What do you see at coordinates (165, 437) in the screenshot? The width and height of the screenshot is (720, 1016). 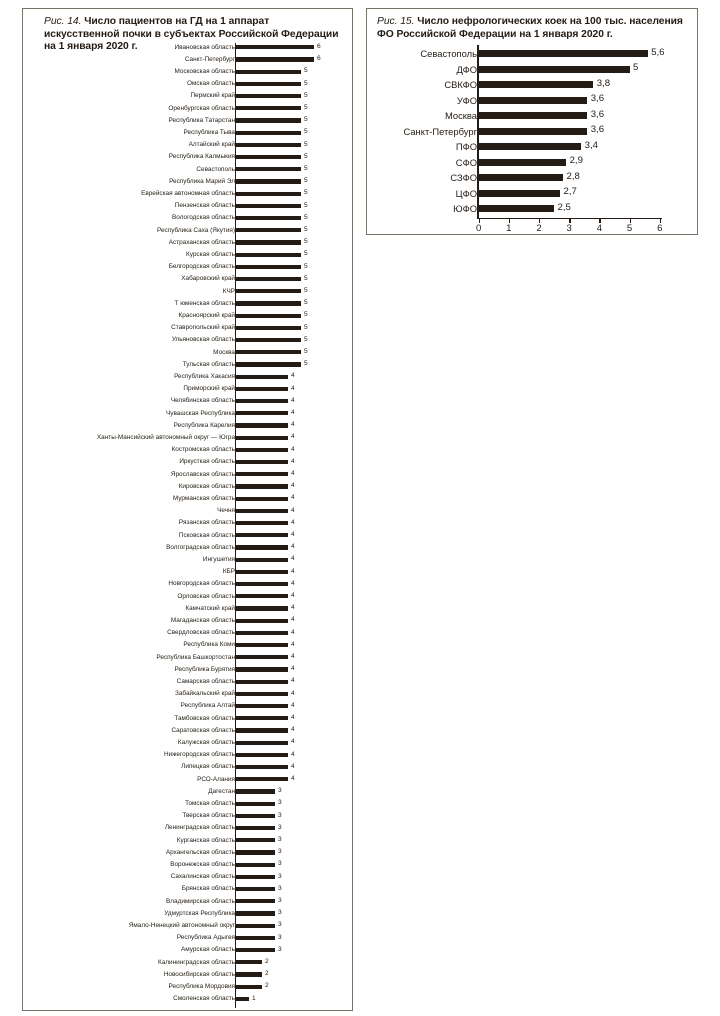 I see `category-label: Ханты-Мансийский автономный округ — Югра` at bounding box center [165, 437].